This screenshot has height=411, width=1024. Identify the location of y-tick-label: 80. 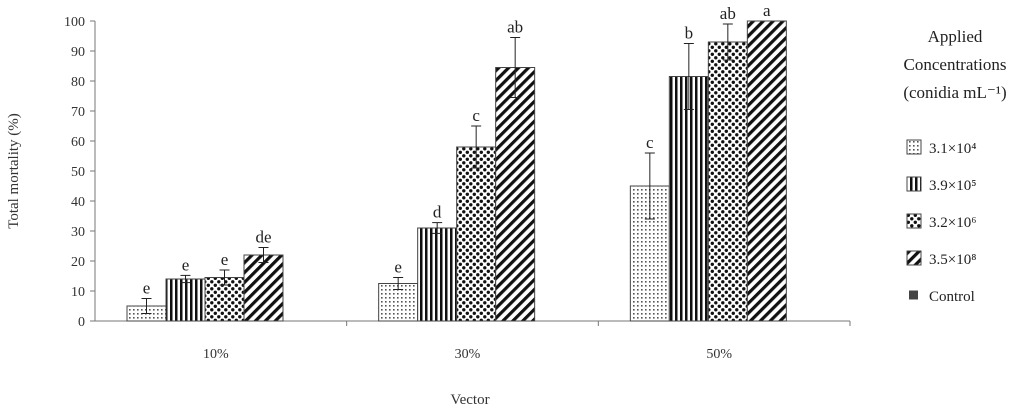
(78, 82).